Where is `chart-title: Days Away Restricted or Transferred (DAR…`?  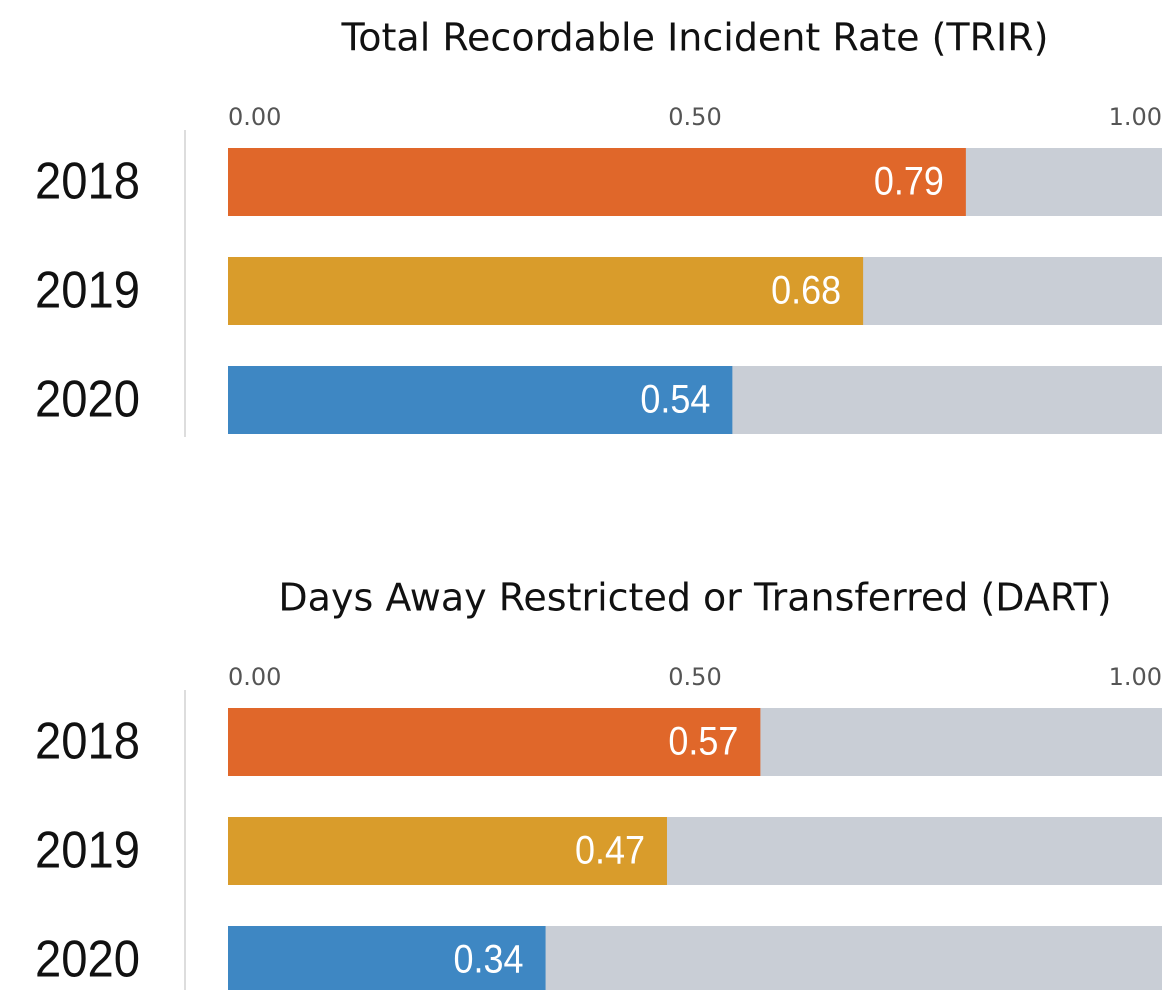
chart-title: Days Away Restricted or Transferred (DAR… is located at coordinates (694, 598).